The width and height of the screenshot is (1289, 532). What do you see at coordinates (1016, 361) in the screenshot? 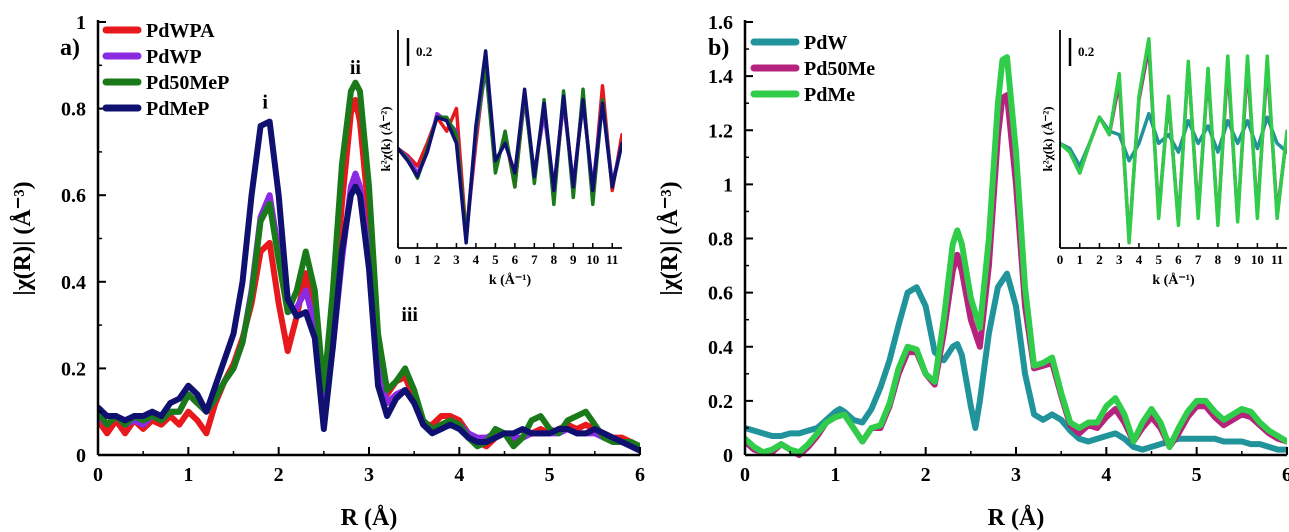
I see `series-line-pdw` at bounding box center [1016, 361].